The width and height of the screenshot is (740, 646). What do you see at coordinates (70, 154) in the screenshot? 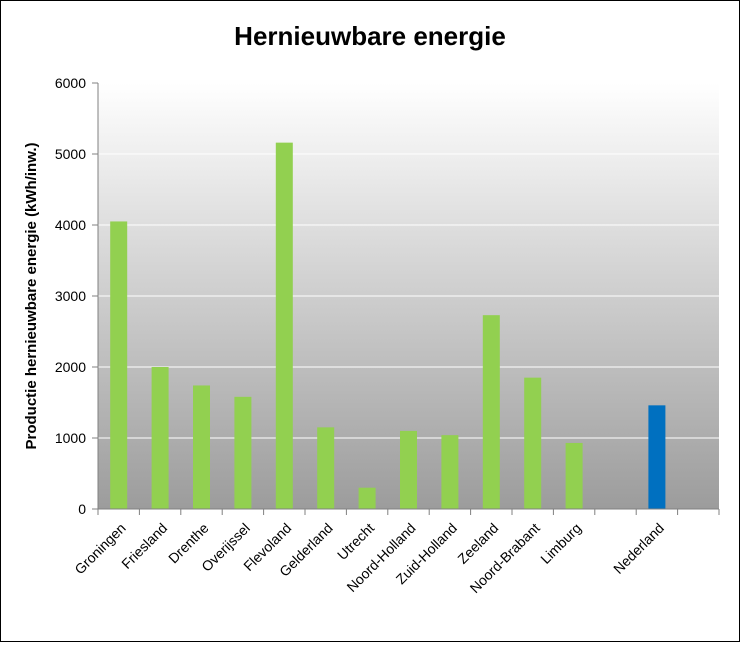
I see `y-tick-label: 5000` at bounding box center [70, 154].